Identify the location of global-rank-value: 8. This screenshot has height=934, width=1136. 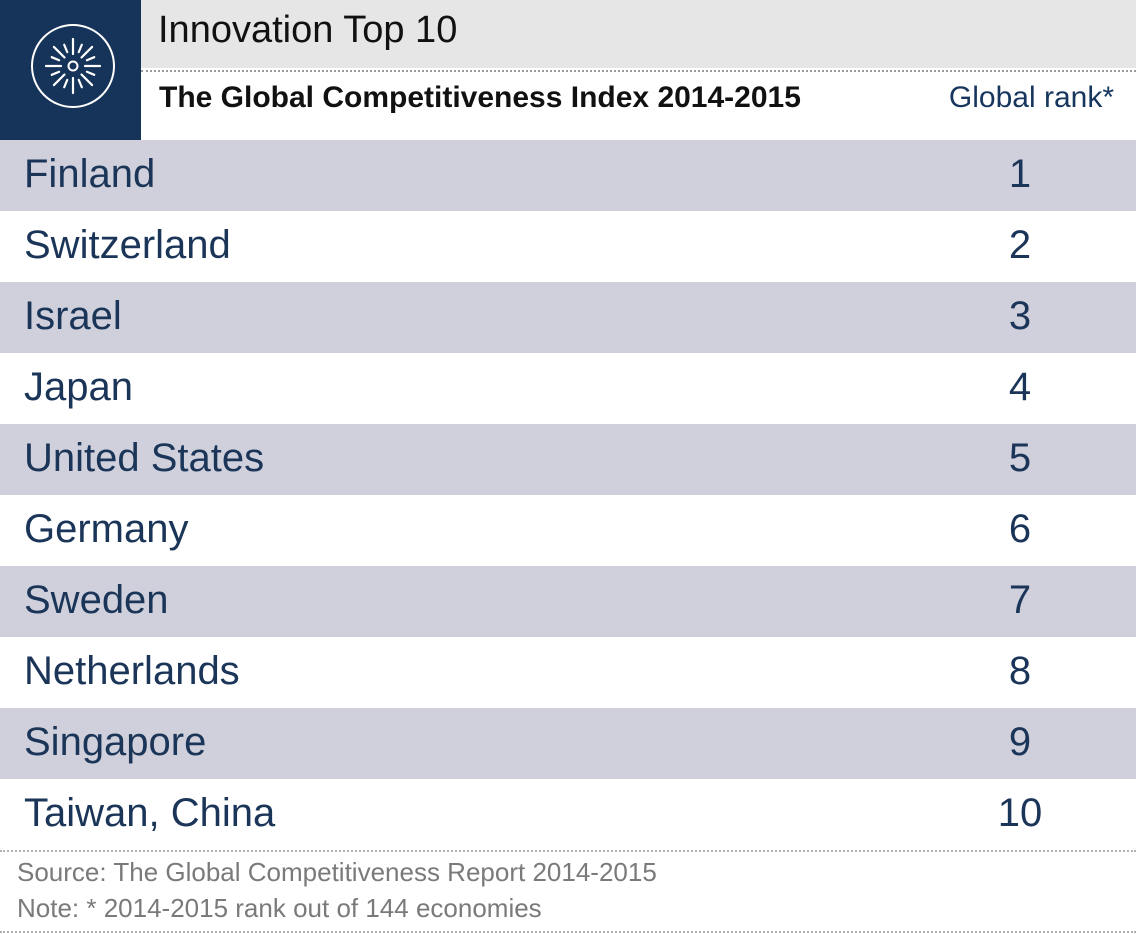
(1020, 671).